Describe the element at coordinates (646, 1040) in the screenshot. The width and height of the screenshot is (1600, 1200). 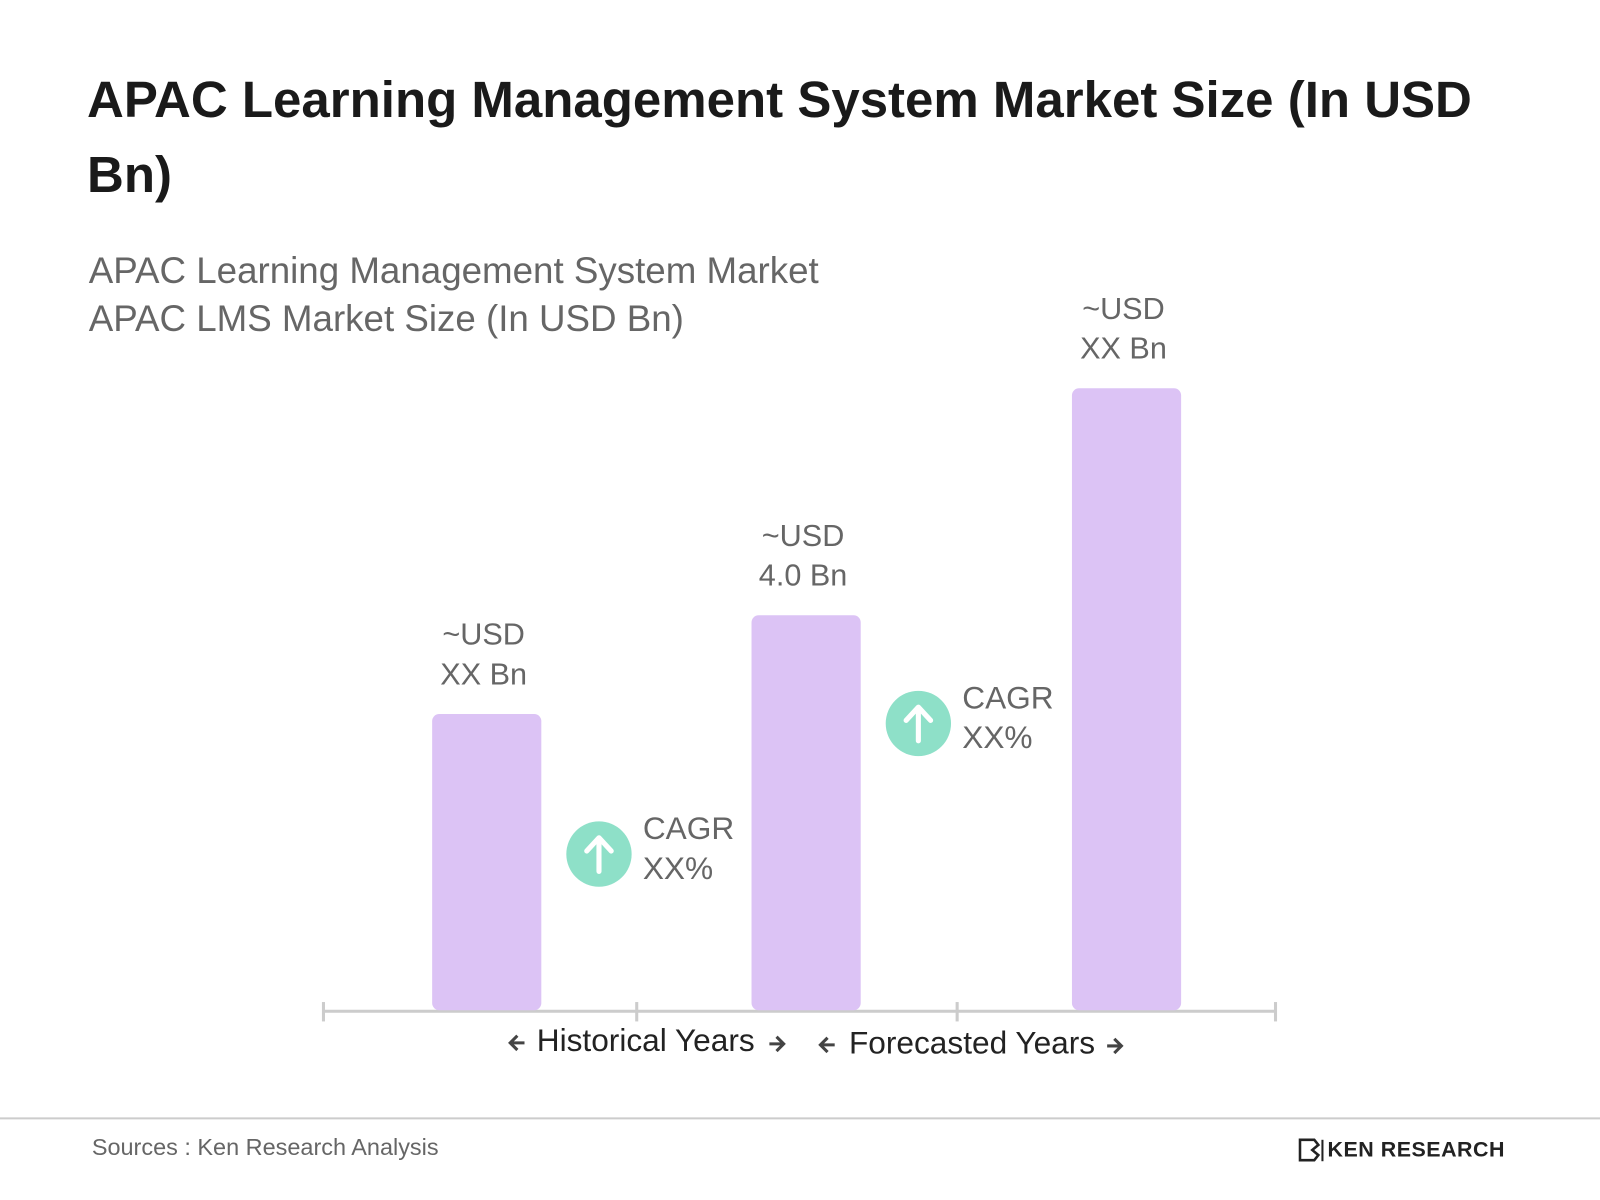
I see `period-label: Historical Years` at that location.